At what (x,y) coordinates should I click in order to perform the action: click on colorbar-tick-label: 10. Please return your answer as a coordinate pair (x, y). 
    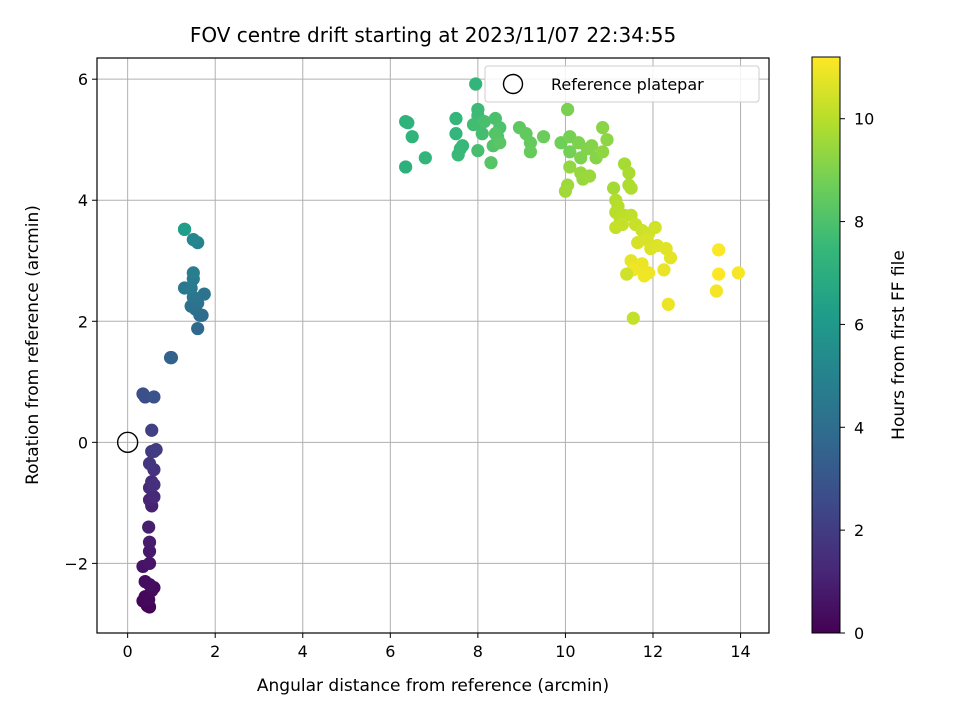
    Looking at the image, I should click on (864, 119).